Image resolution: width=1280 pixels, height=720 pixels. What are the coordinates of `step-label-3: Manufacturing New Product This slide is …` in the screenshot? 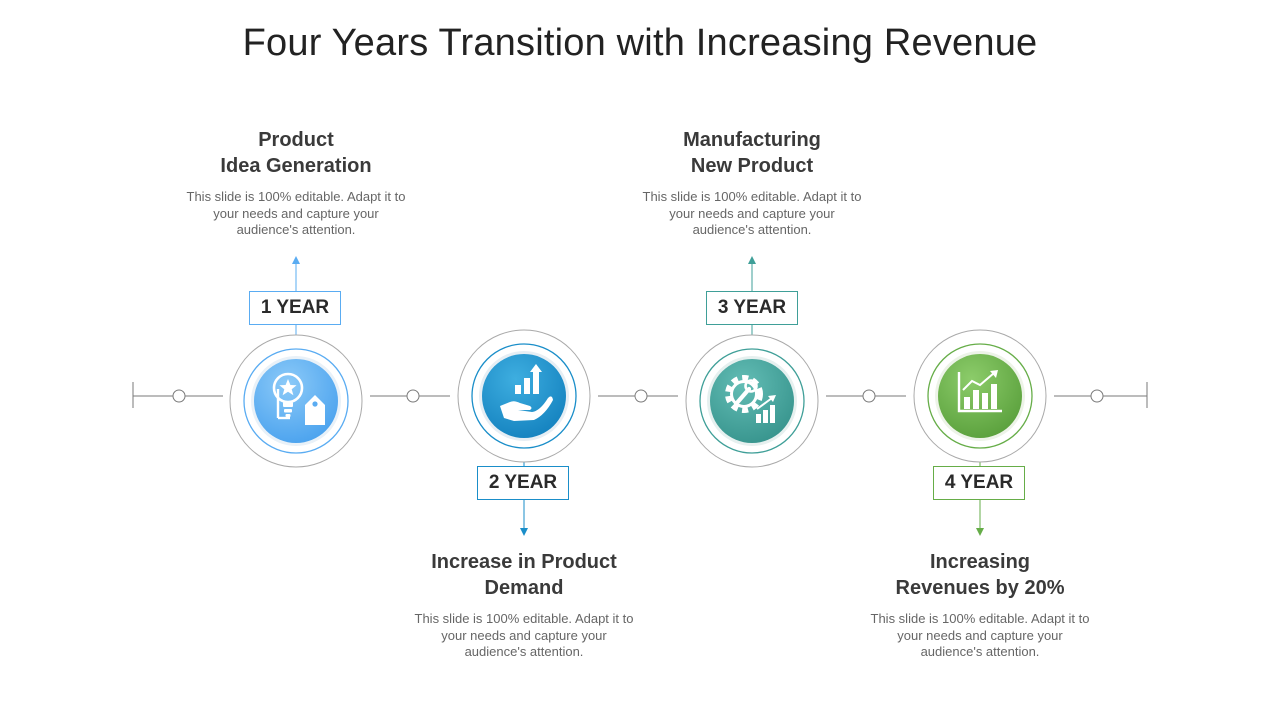 It's located at (752, 183).